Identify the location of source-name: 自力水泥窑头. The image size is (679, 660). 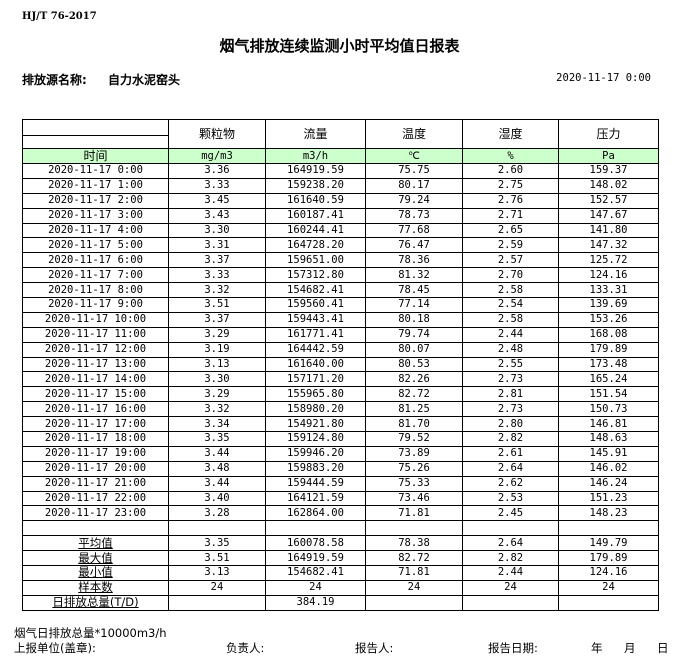
(144, 80).